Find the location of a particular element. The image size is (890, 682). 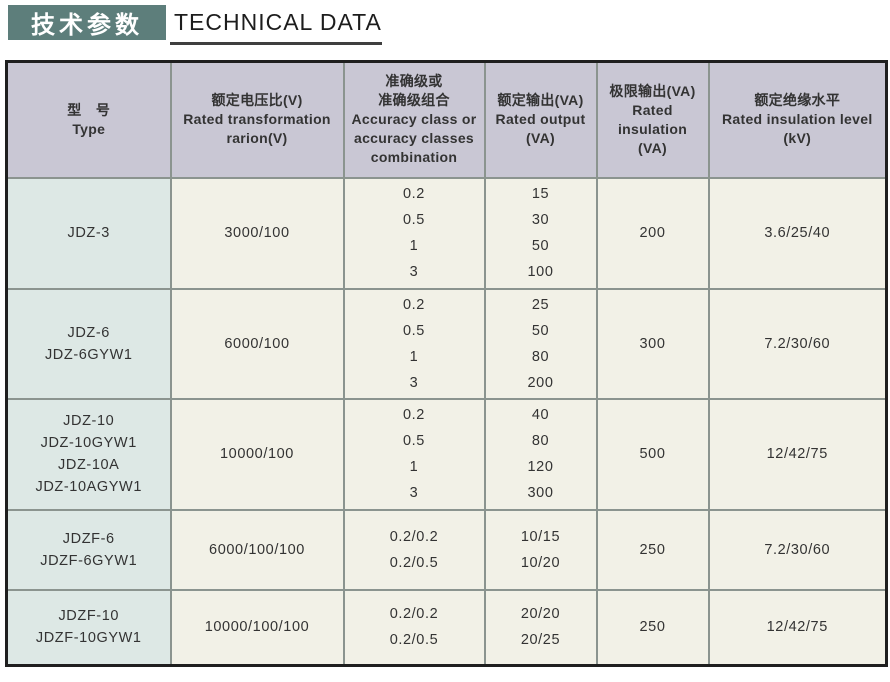

header-line: 型 号 is located at coordinates (89, 109).